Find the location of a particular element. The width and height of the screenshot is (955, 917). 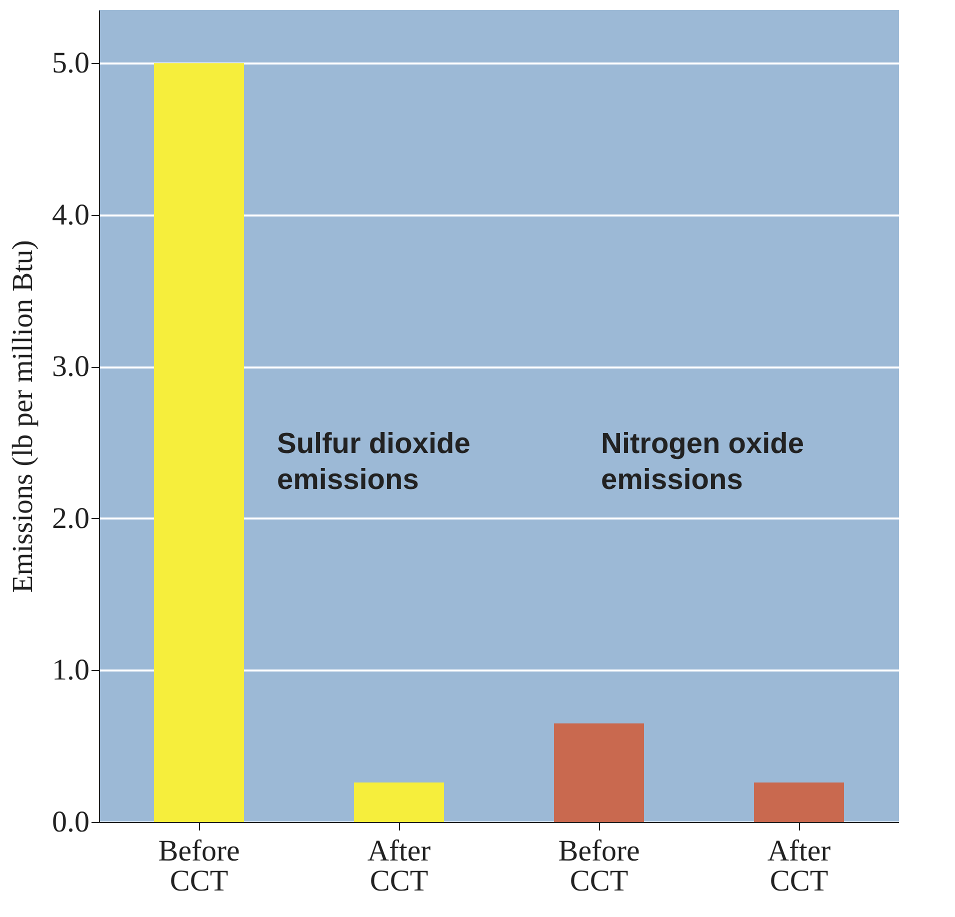

annotation: Sulfur dioxide emissions is located at coordinates (373, 462).